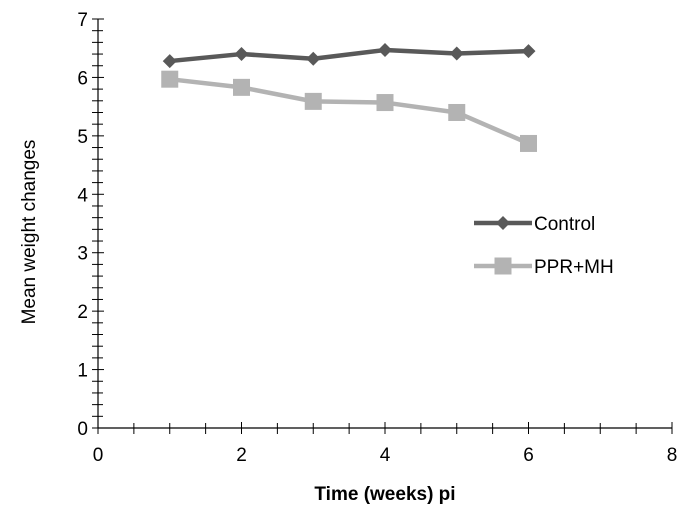 This screenshot has width=692, height=508. Describe the element at coordinates (82, 20) in the screenshot. I see `y-tick-label: 7` at that location.